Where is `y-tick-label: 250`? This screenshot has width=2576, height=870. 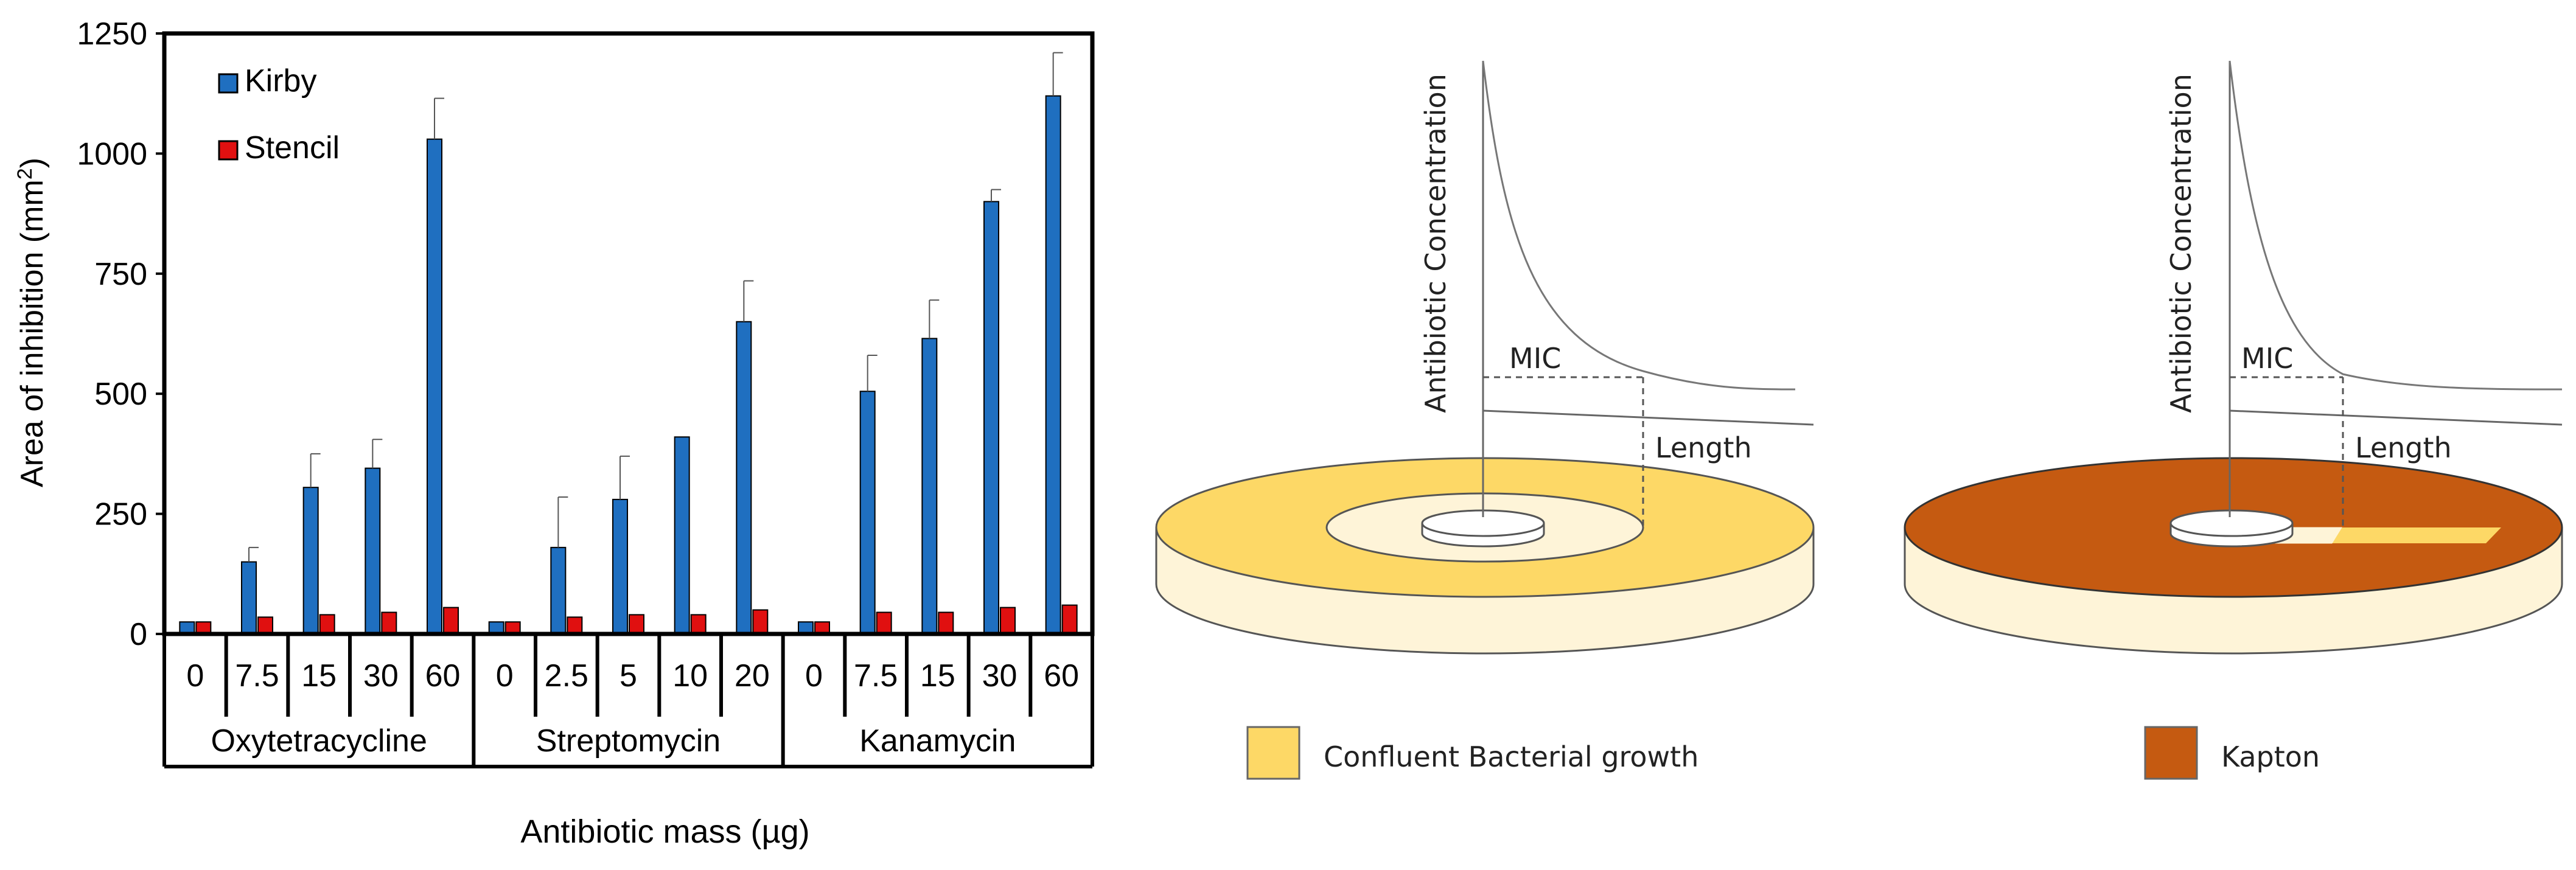 y-tick-label: 250 is located at coordinates (120, 515).